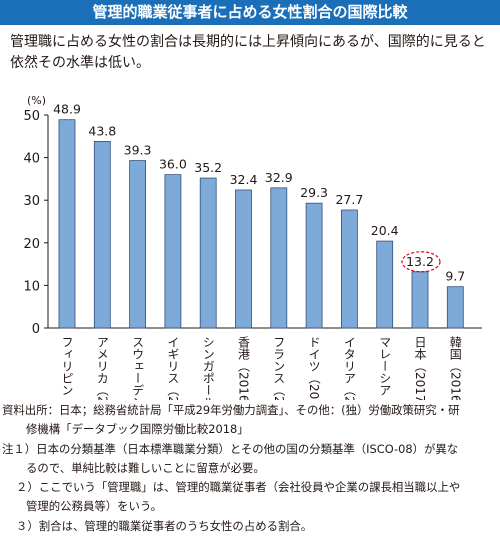 The height and width of the screenshot is (536, 500). What do you see at coordinates (31, 201) in the screenshot?
I see `y-tick-label: 30` at bounding box center [31, 201].